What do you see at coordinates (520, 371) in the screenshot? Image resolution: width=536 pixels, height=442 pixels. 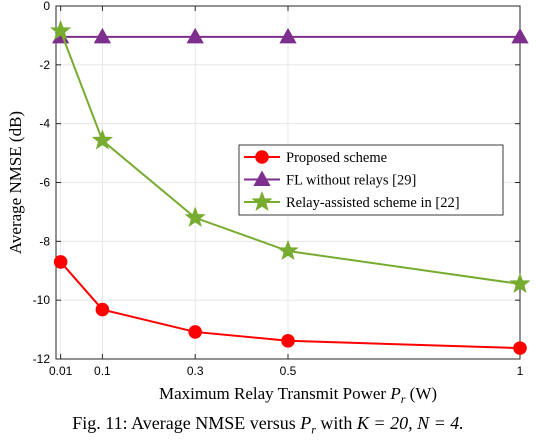 I see `x-tick-label: 1` at bounding box center [520, 371].